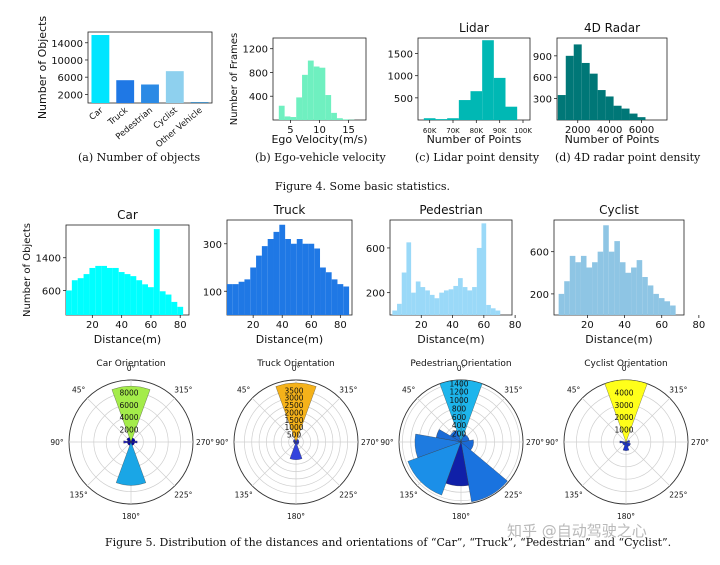 The image size is (720, 565). Describe the element at coordinates (409, 390) in the screenshot. I see `pedestrian-orient-angle-label: 45°` at that location.